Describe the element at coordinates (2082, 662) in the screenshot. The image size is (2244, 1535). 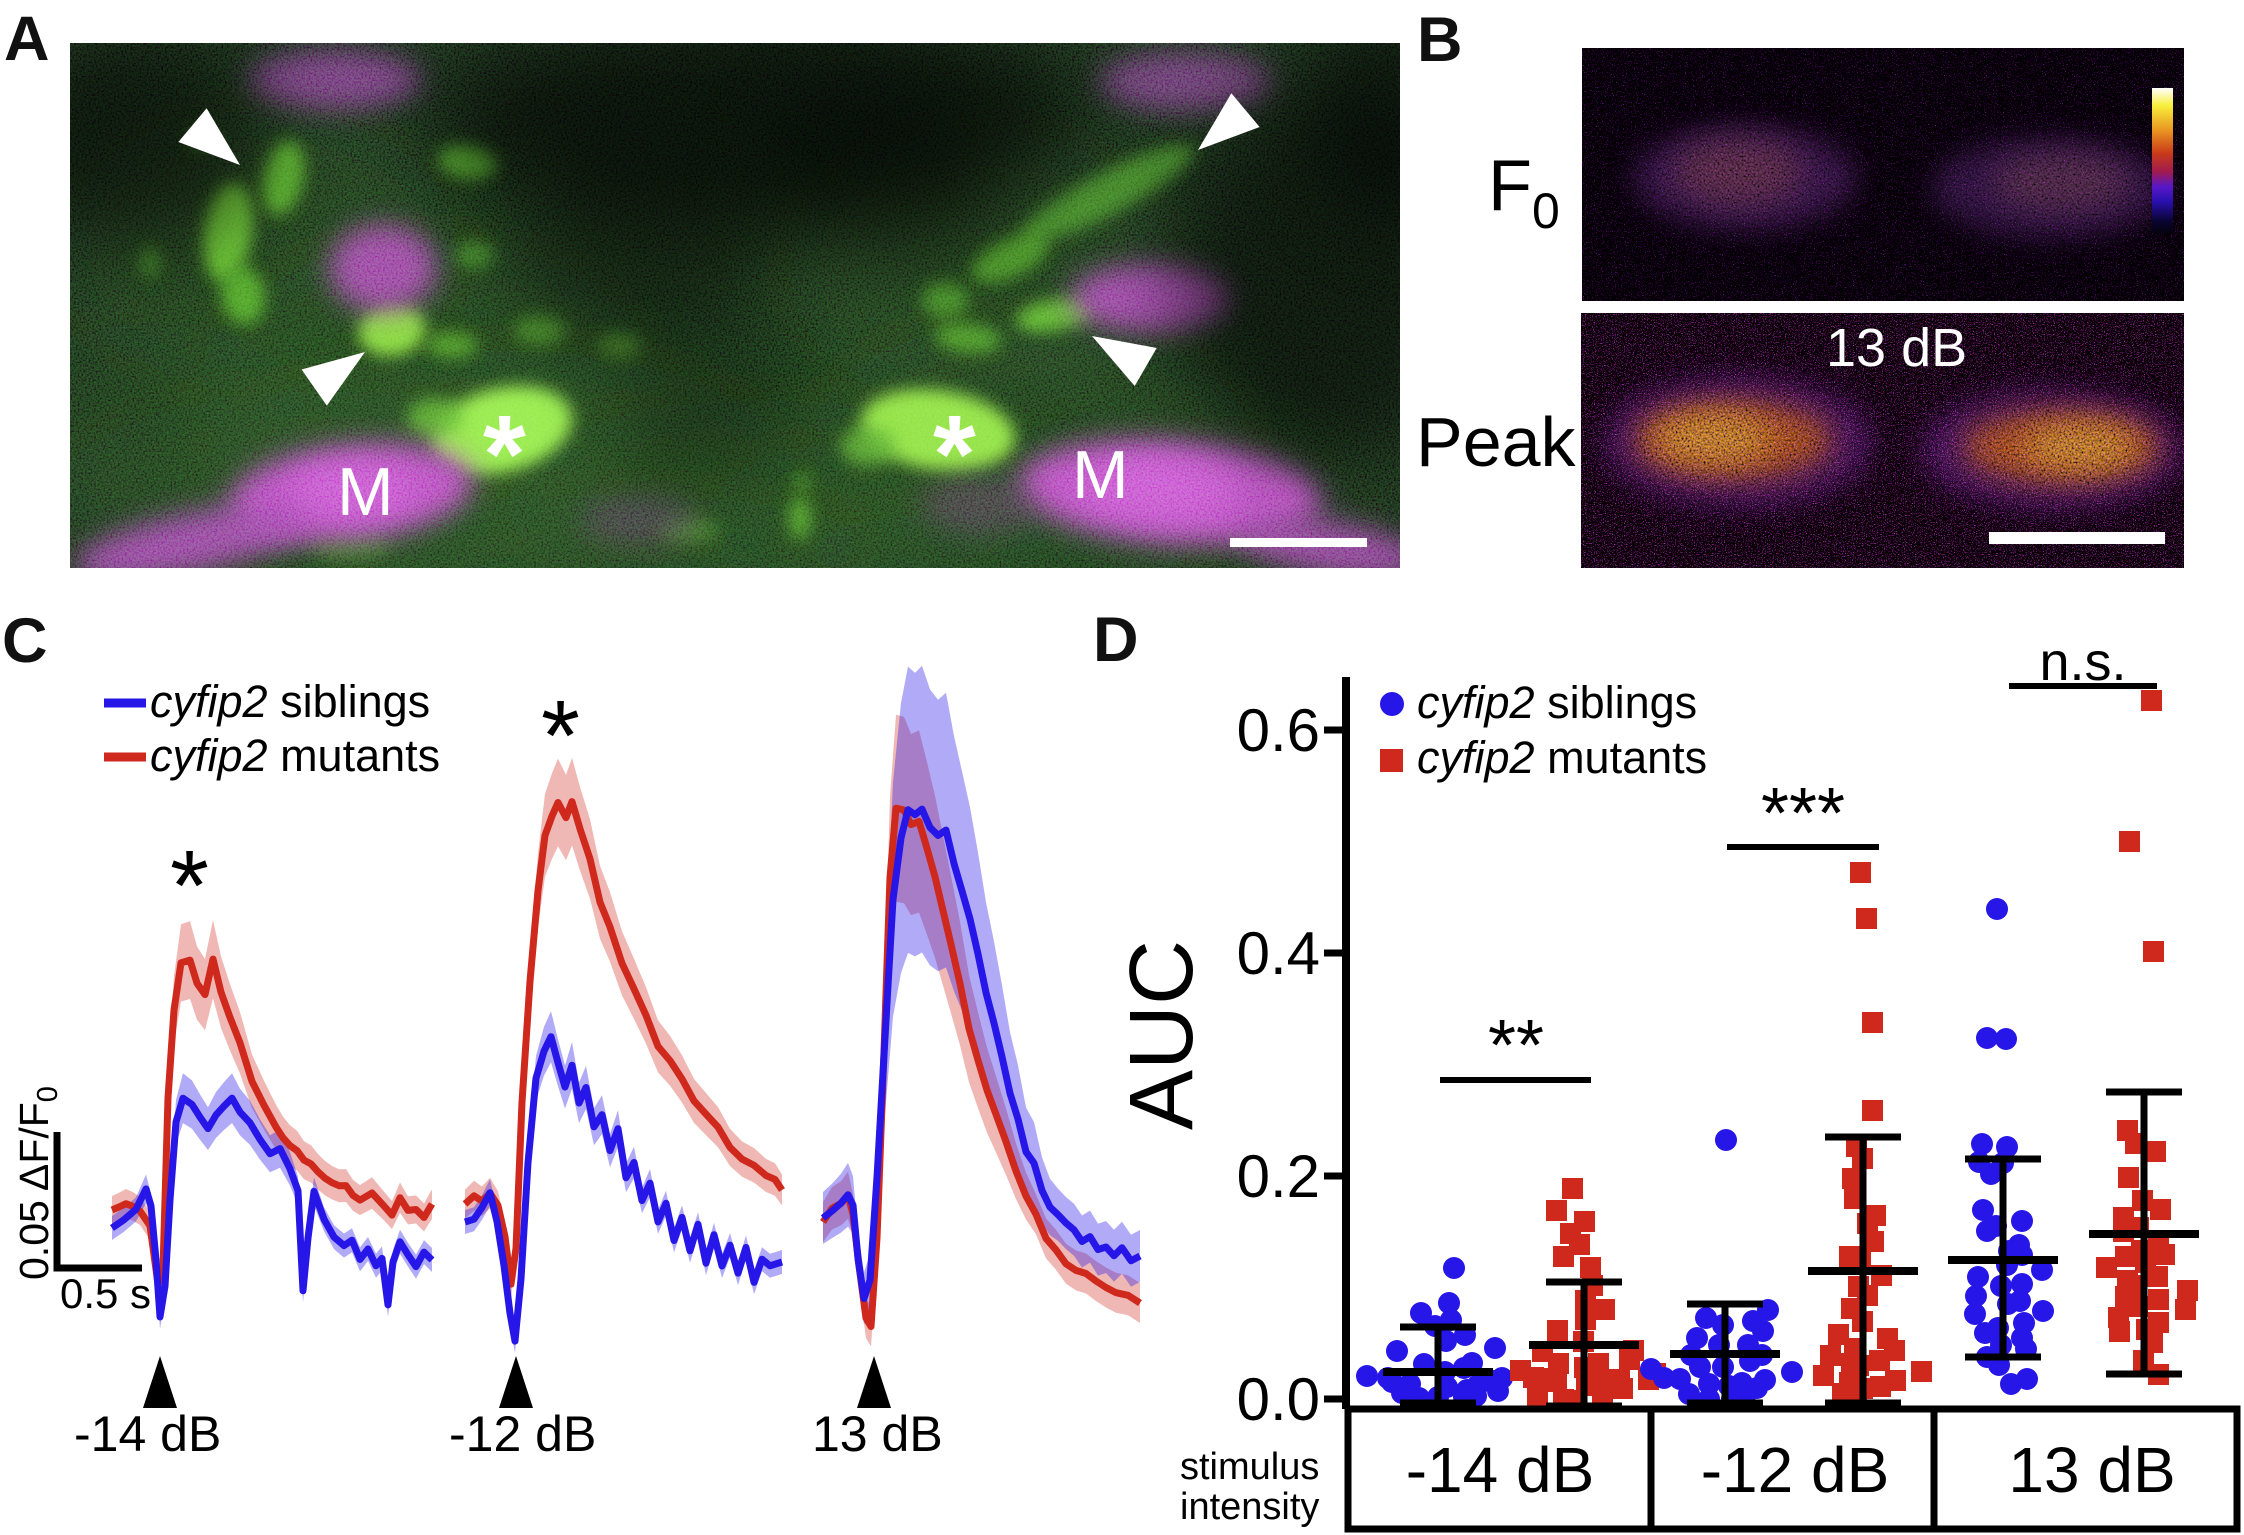
I see `svg-text: n.s.` at that location.